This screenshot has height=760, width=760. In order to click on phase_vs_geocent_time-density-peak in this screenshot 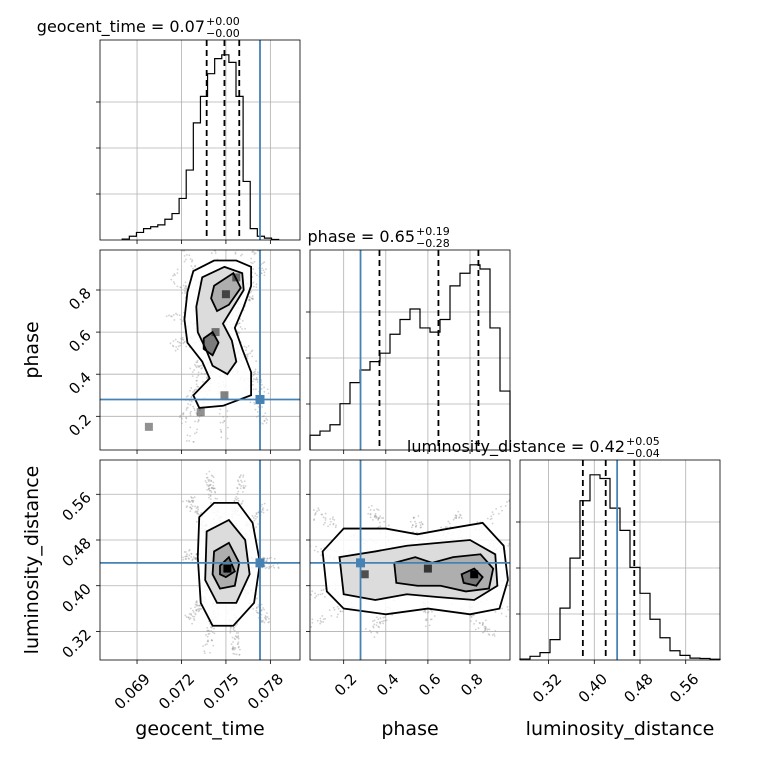, I will do `click(215, 332)`.